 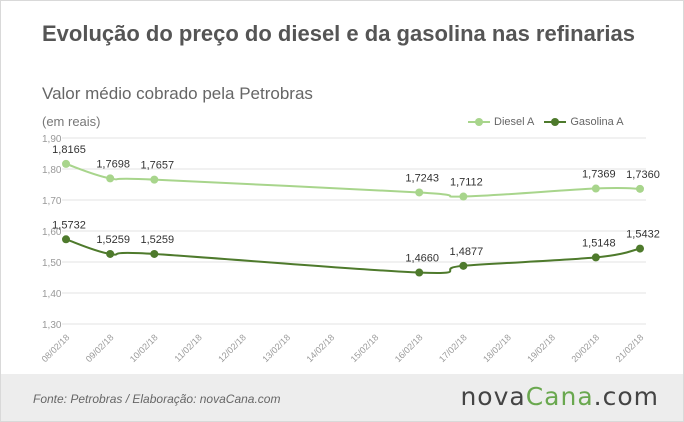 I want to click on y-tick-label: 1,60, so click(x=52, y=232).